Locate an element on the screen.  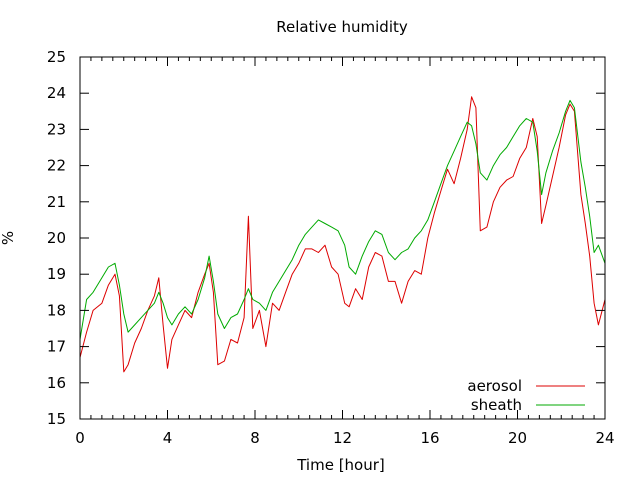
chart-title: Relative humidity is located at coordinates (342, 27).